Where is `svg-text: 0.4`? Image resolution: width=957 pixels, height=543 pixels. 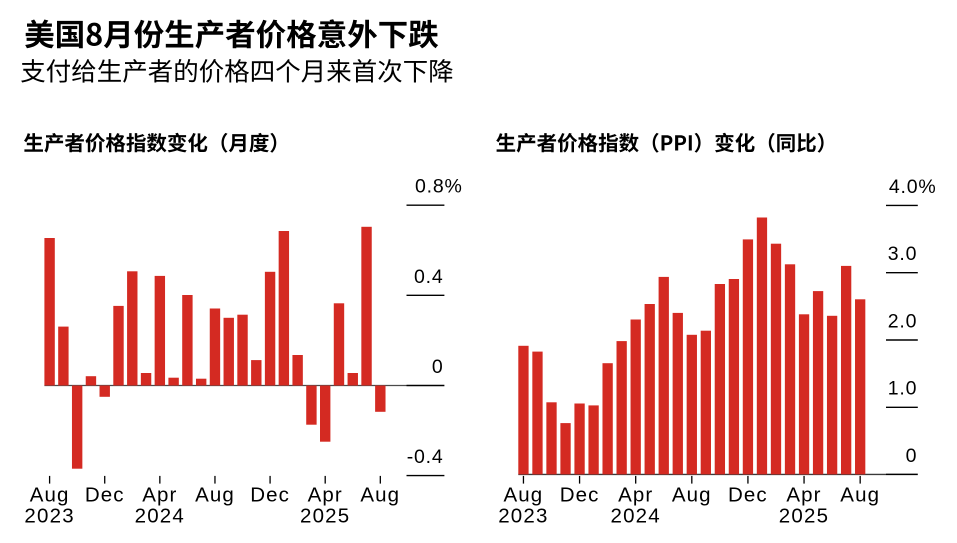 svg-text: 0.4 is located at coordinates (429, 277).